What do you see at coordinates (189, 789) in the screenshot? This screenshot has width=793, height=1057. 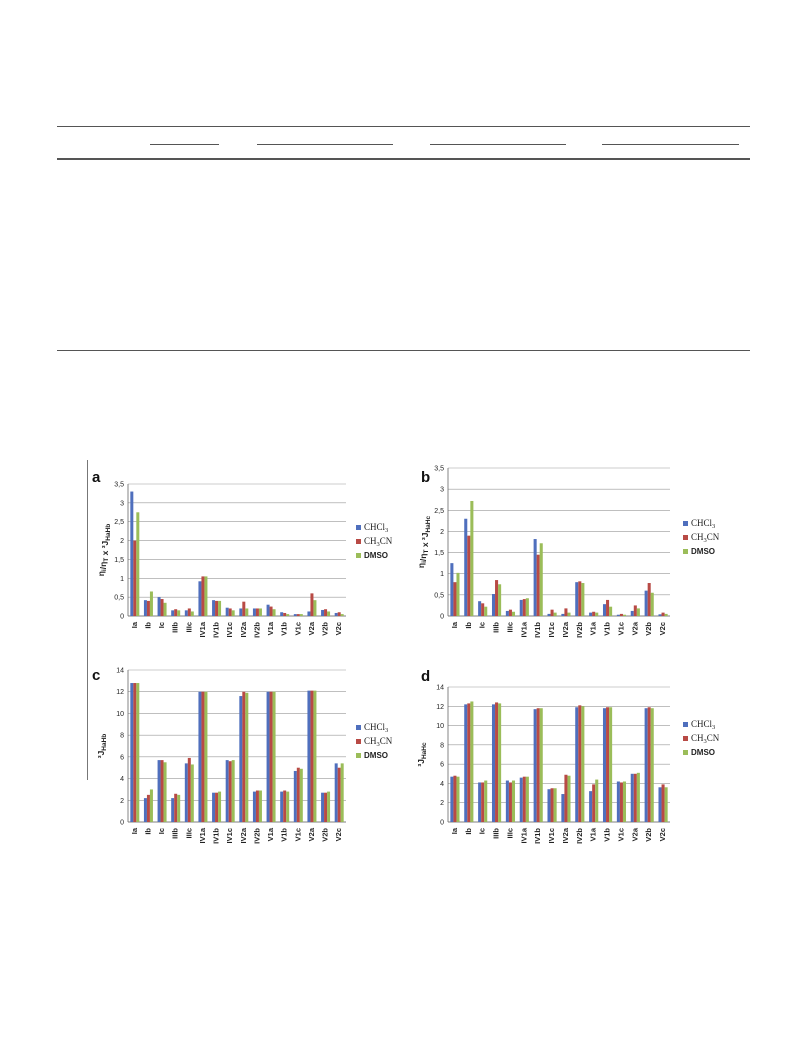 I see `bar-CH3CN-IIIc` at bounding box center [189, 789].